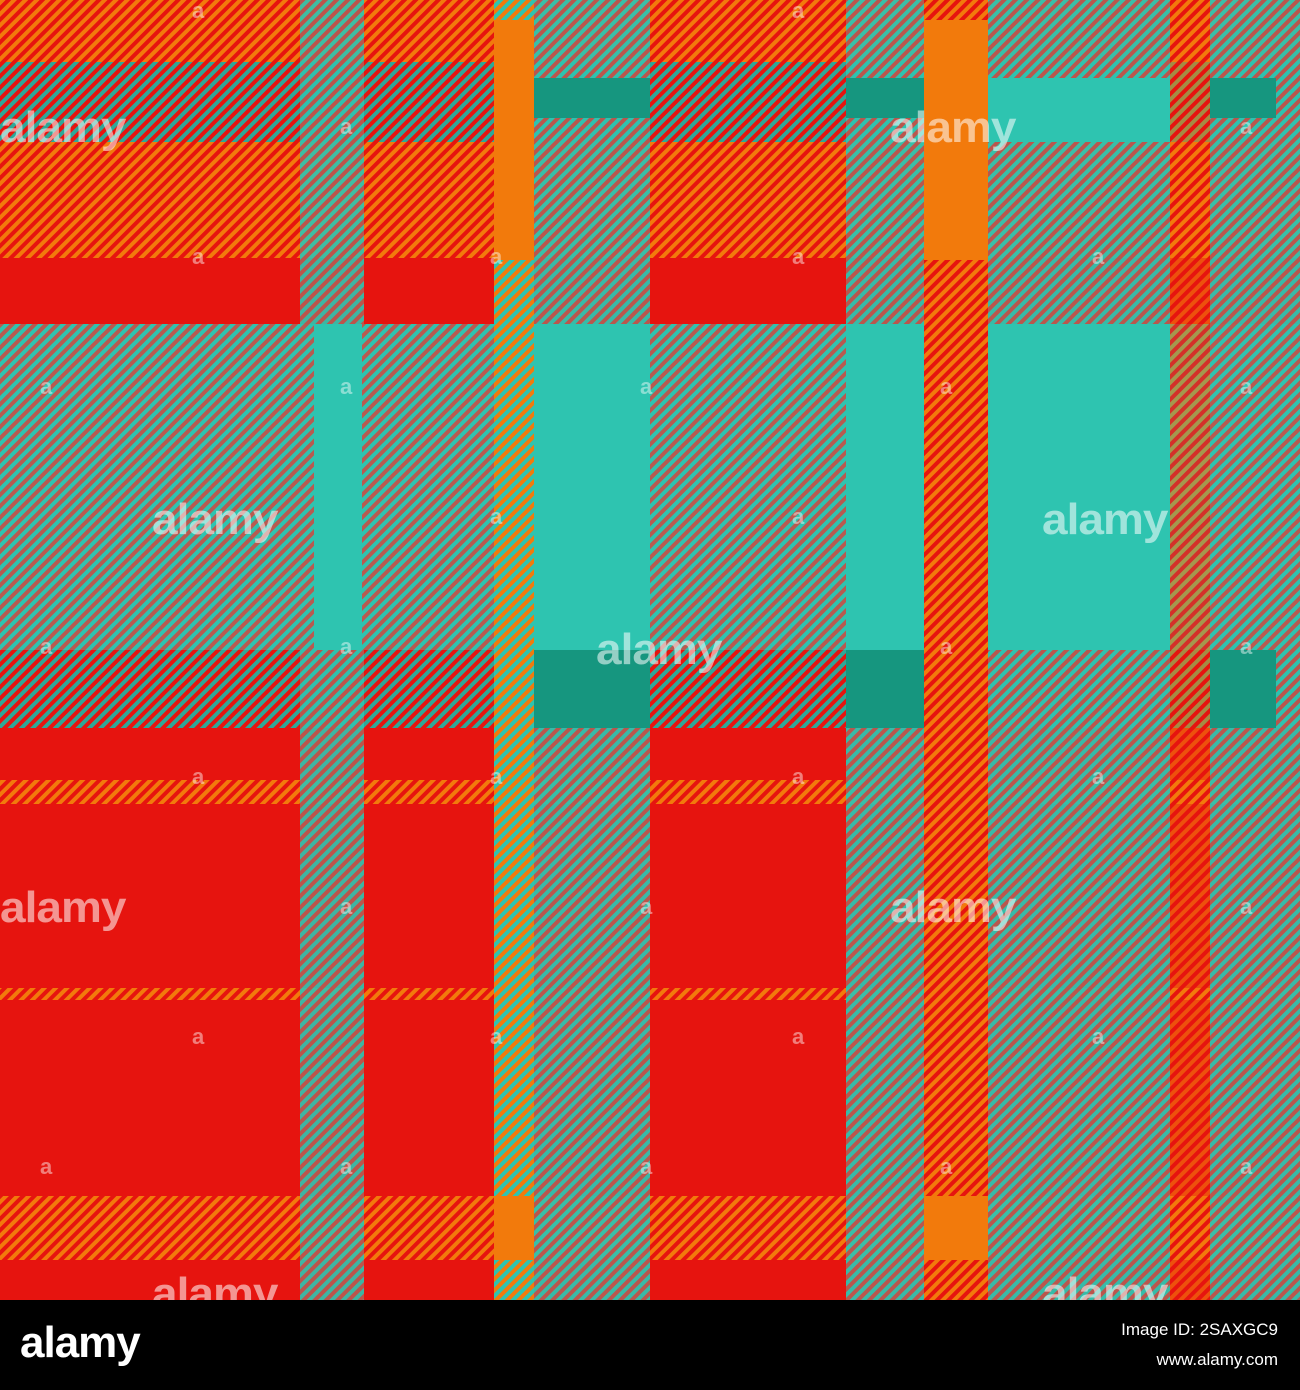  What do you see at coordinates (1217, 1359) in the screenshot?
I see `site-url-link: www.alamy.com` at bounding box center [1217, 1359].